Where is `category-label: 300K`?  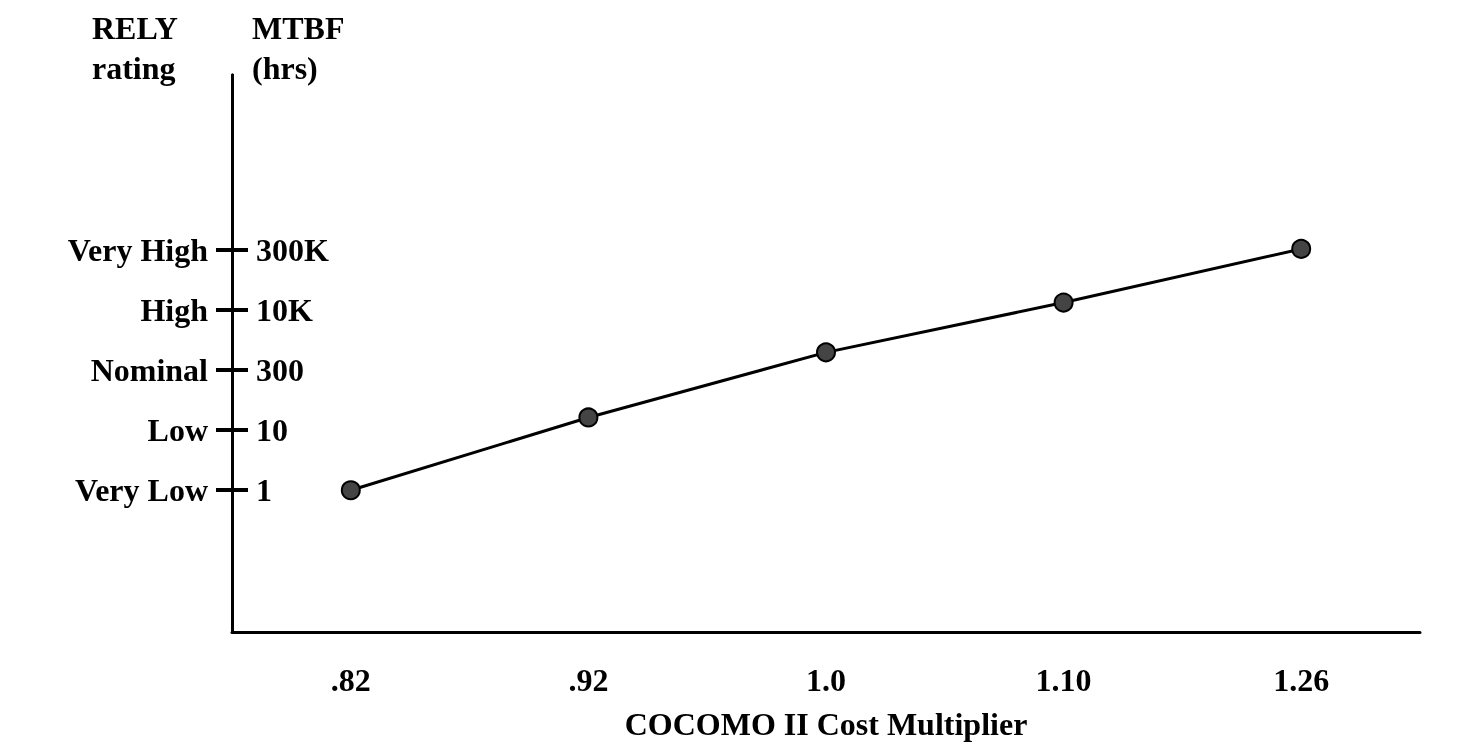
category-label: 300K is located at coordinates (292, 249).